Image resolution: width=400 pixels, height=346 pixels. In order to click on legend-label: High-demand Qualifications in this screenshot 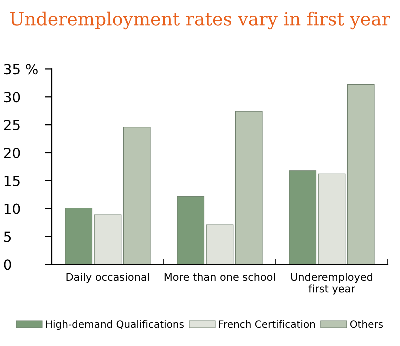, I will do `click(115, 325)`.